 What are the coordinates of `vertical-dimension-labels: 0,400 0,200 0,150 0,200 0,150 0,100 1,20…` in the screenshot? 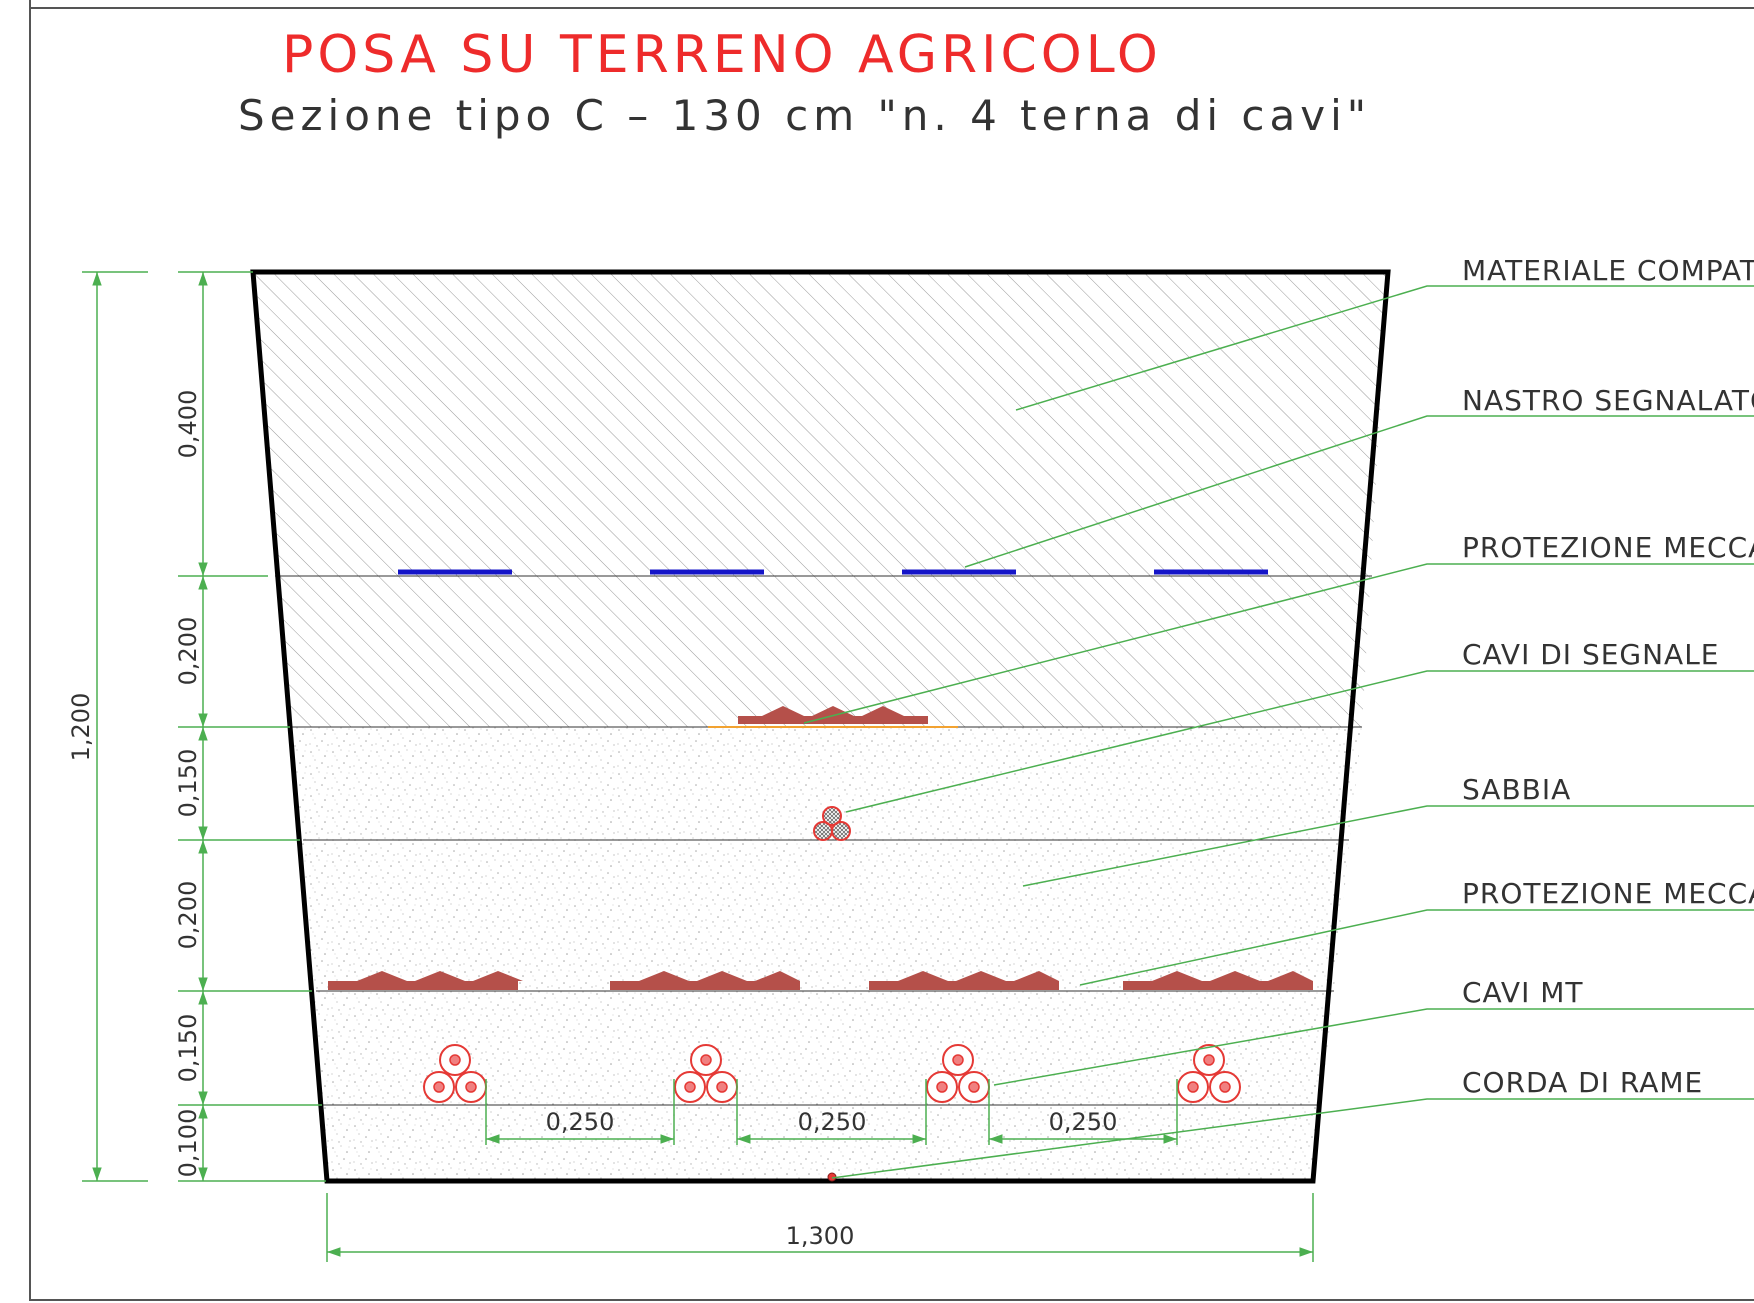 It's located at (134, 784).